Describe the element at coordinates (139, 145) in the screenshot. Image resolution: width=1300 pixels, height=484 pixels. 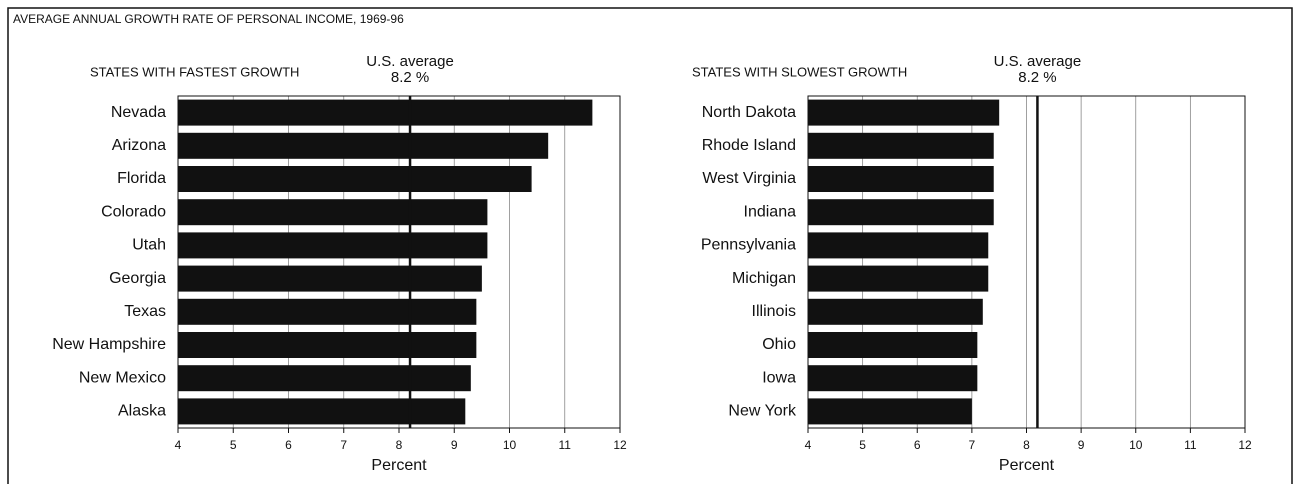
I see `y-tick-label: Arizona` at that location.